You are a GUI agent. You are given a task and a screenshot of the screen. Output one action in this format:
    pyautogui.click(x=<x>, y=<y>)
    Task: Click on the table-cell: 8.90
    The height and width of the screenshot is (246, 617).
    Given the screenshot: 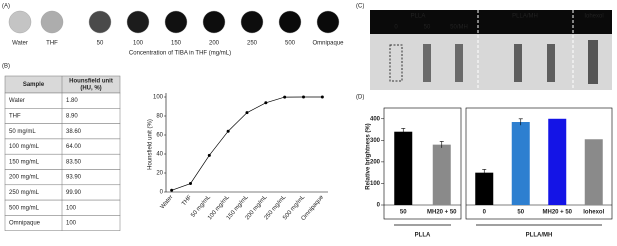 What is the action you would take?
    pyautogui.click(x=72, y=117)
    